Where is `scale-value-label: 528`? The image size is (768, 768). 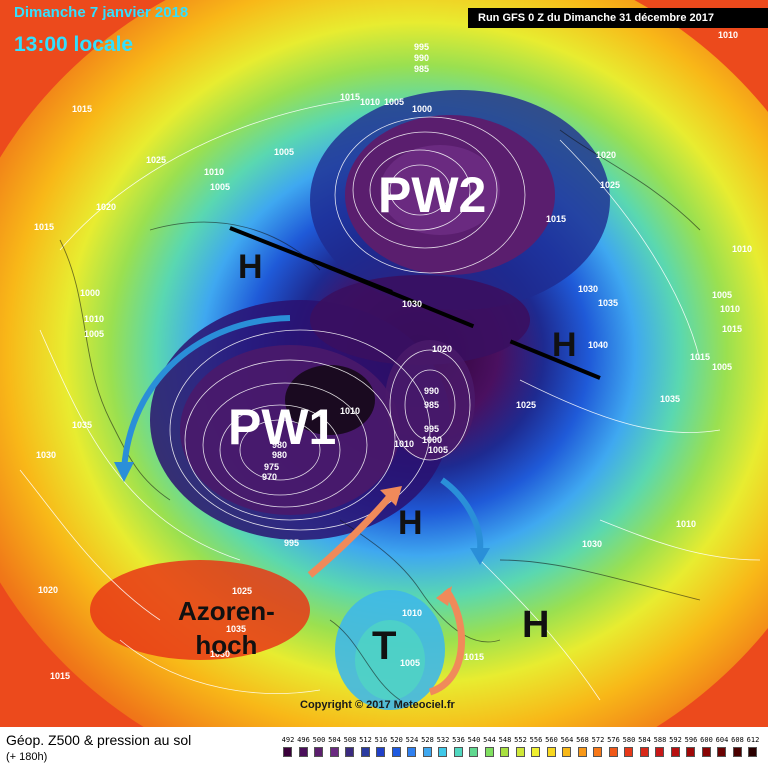 scale-value-label: 528 is located at coordinates (427, 740).